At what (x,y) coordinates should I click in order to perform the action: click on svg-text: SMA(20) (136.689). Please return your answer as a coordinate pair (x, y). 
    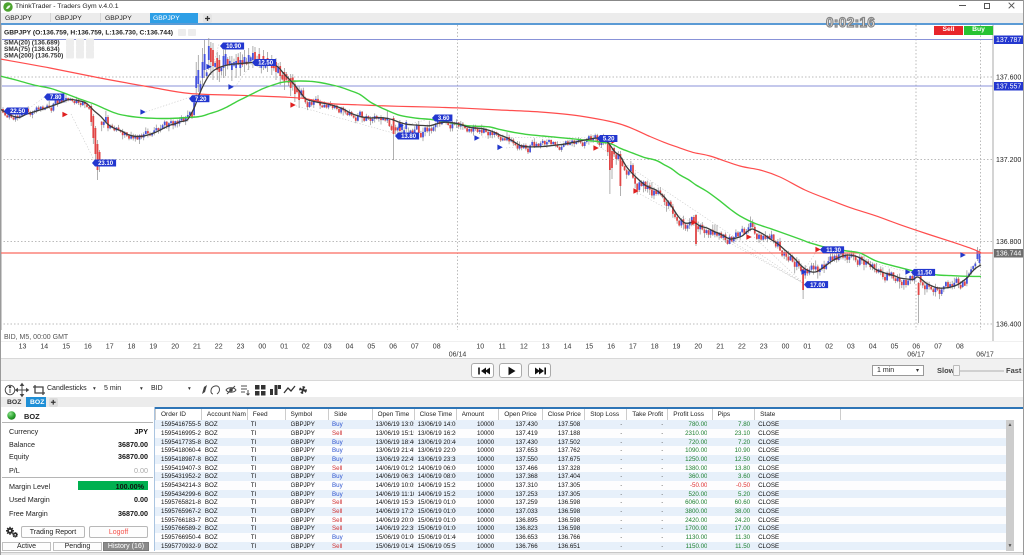
    Looking at the image, I should click on (32, 42).